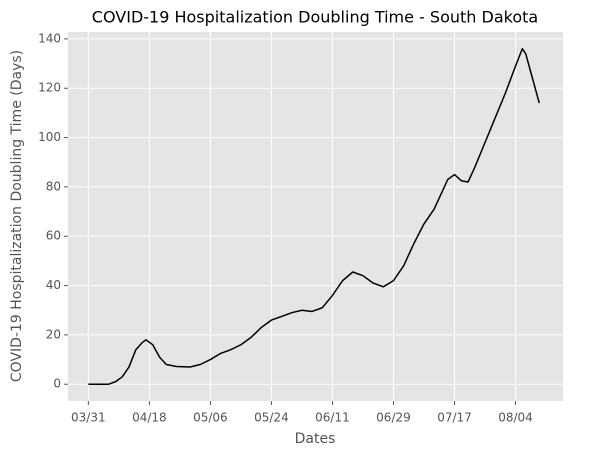 The height and width of the screenshot is (457, 604). I want to click on x-tick-label: 05/06, so click(210, 418).